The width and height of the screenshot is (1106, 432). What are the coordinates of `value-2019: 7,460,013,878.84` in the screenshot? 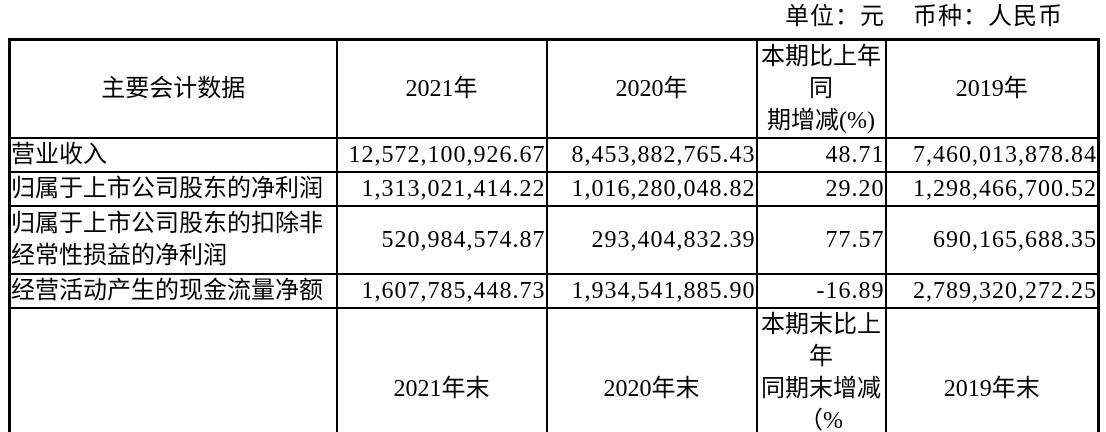 It's located at (992, 155).